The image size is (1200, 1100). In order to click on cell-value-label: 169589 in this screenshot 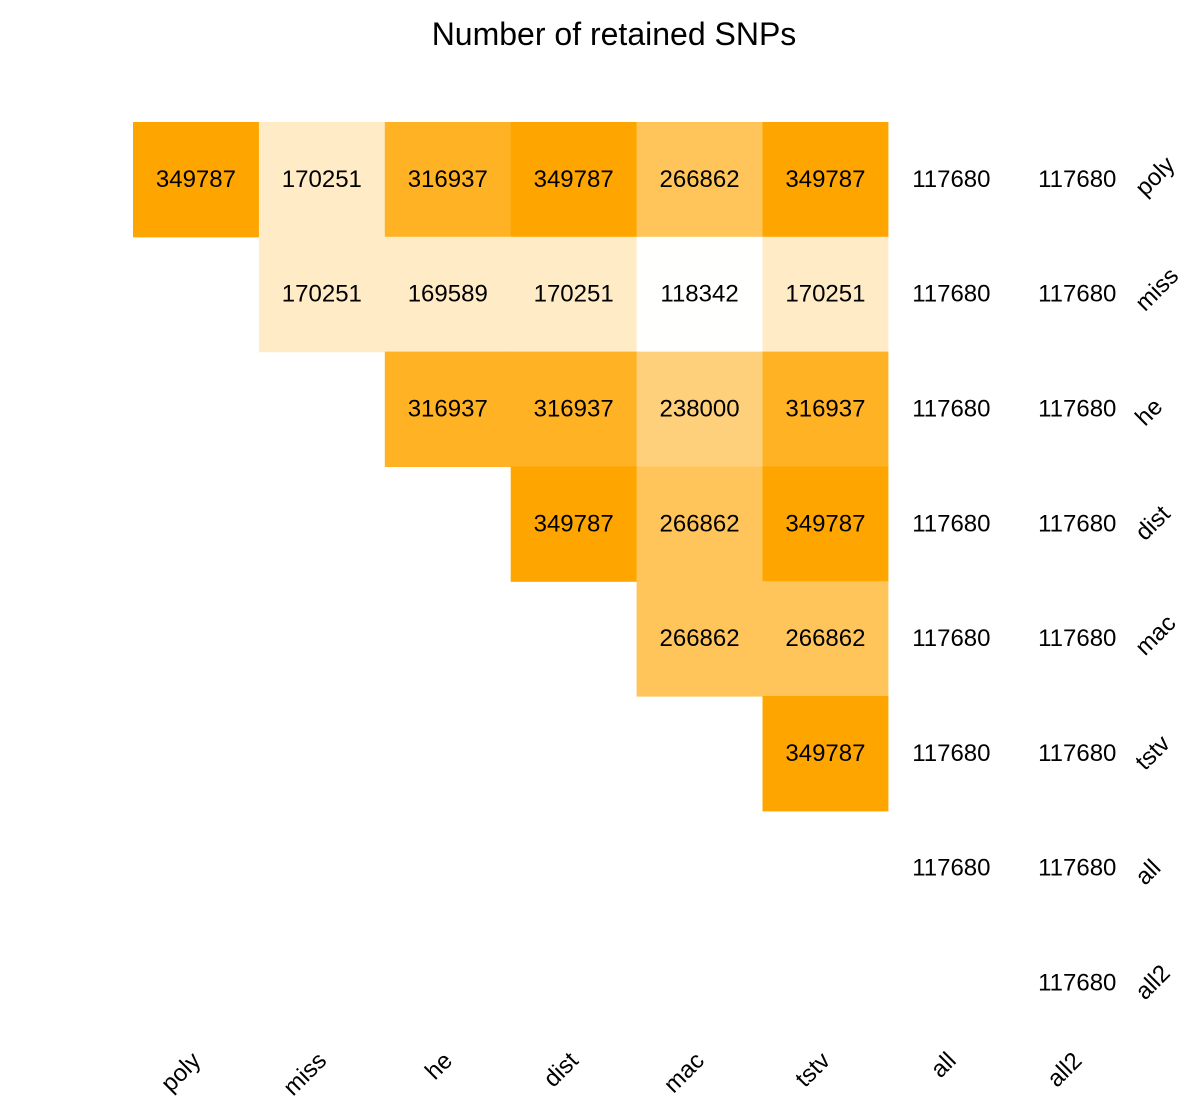, I will do `click(448, 294)`.